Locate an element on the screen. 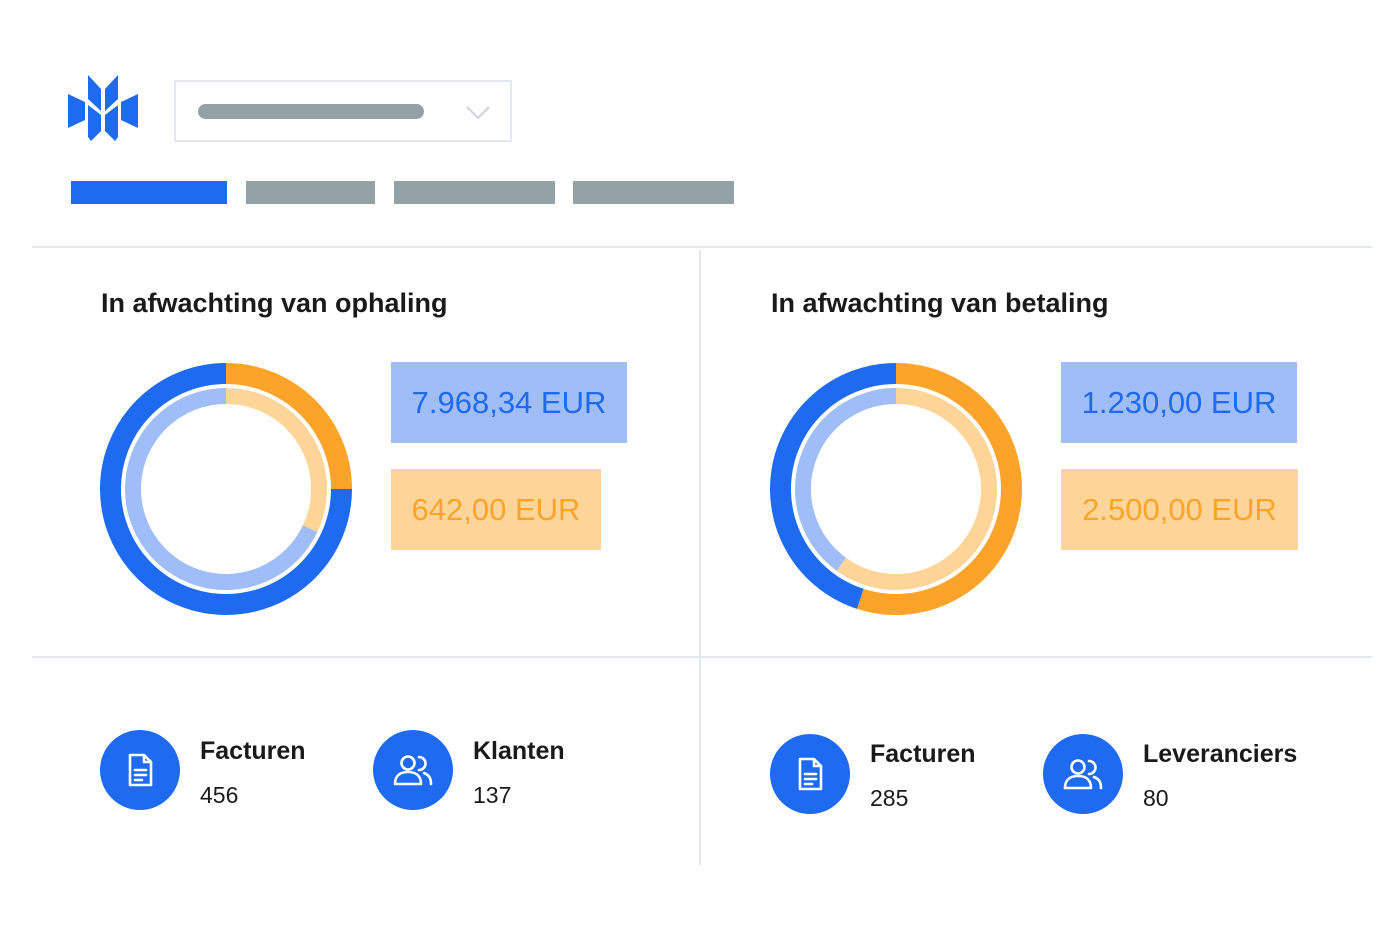 This screenshot has height=947, width=1400. column-divider is located at coordinates (700, 557).